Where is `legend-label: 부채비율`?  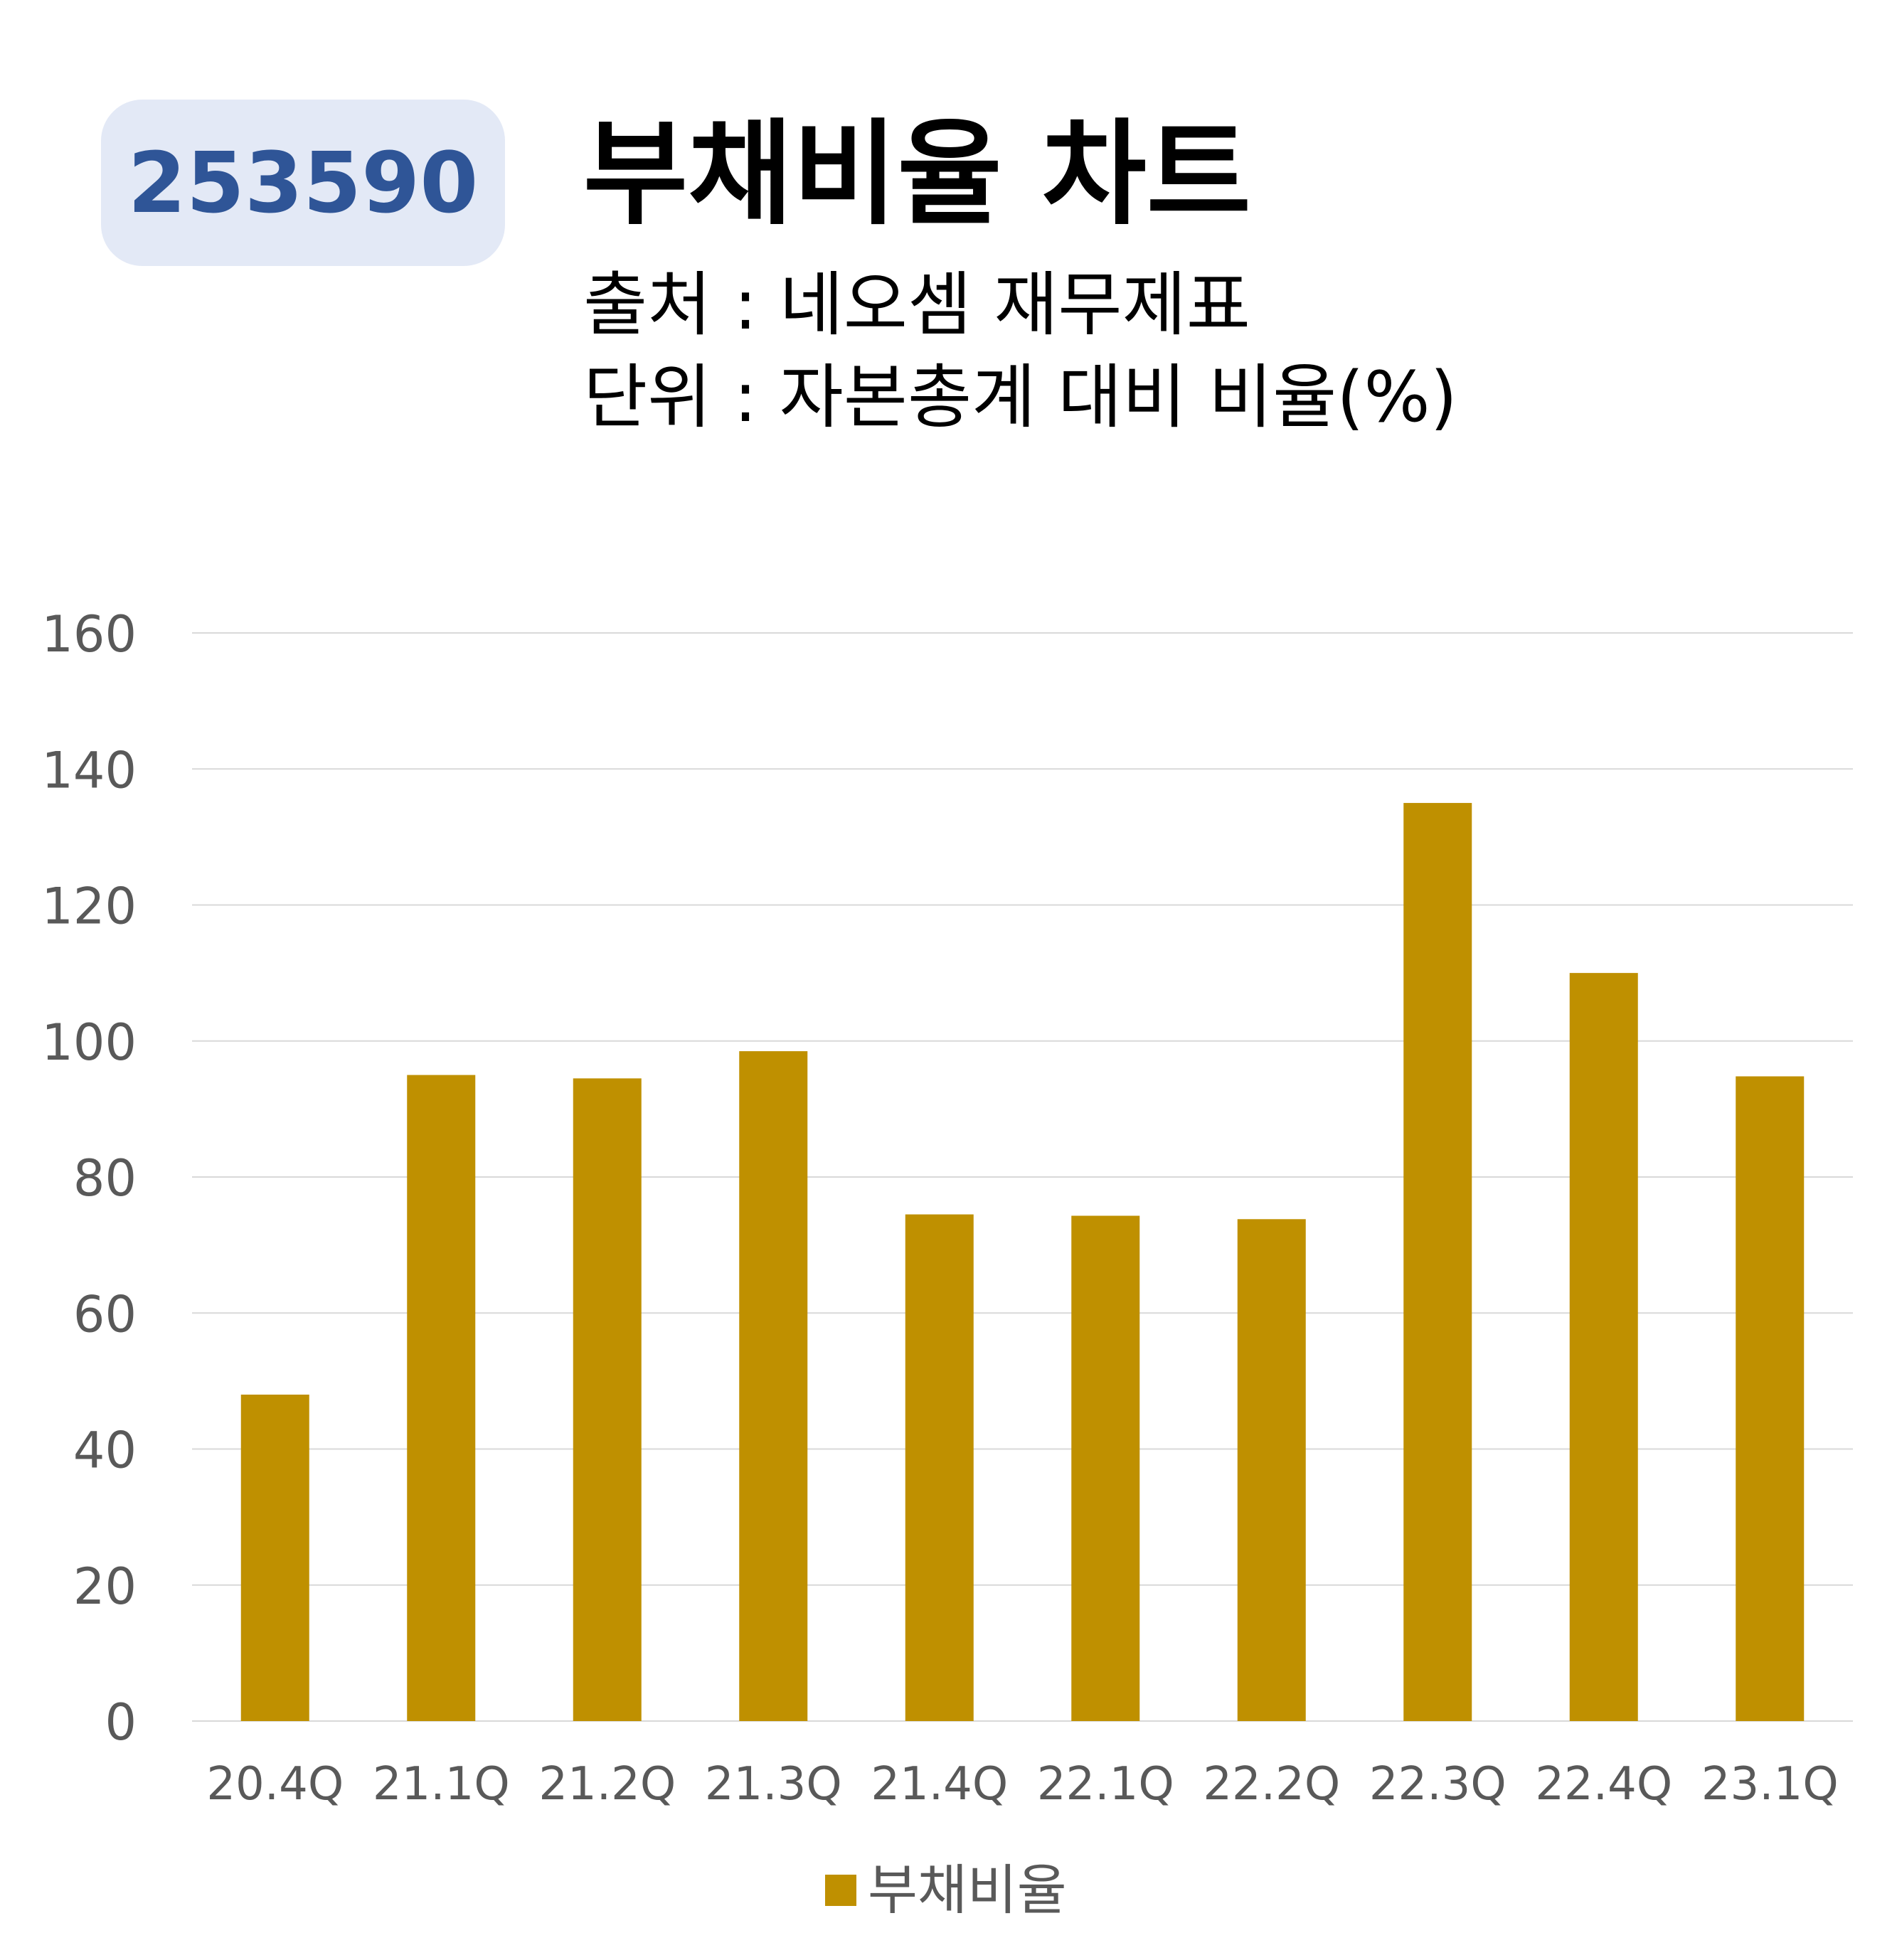
legend-label: 부채비율 is located at coordinates (967, 1890).